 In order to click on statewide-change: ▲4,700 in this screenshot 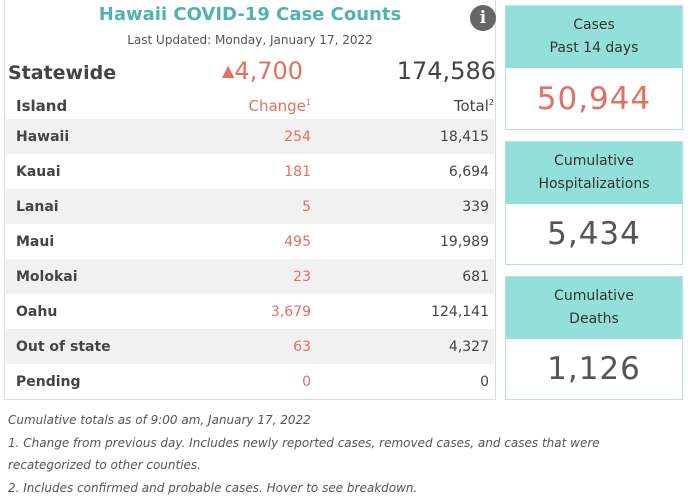, I will do `click(262, 71)`.